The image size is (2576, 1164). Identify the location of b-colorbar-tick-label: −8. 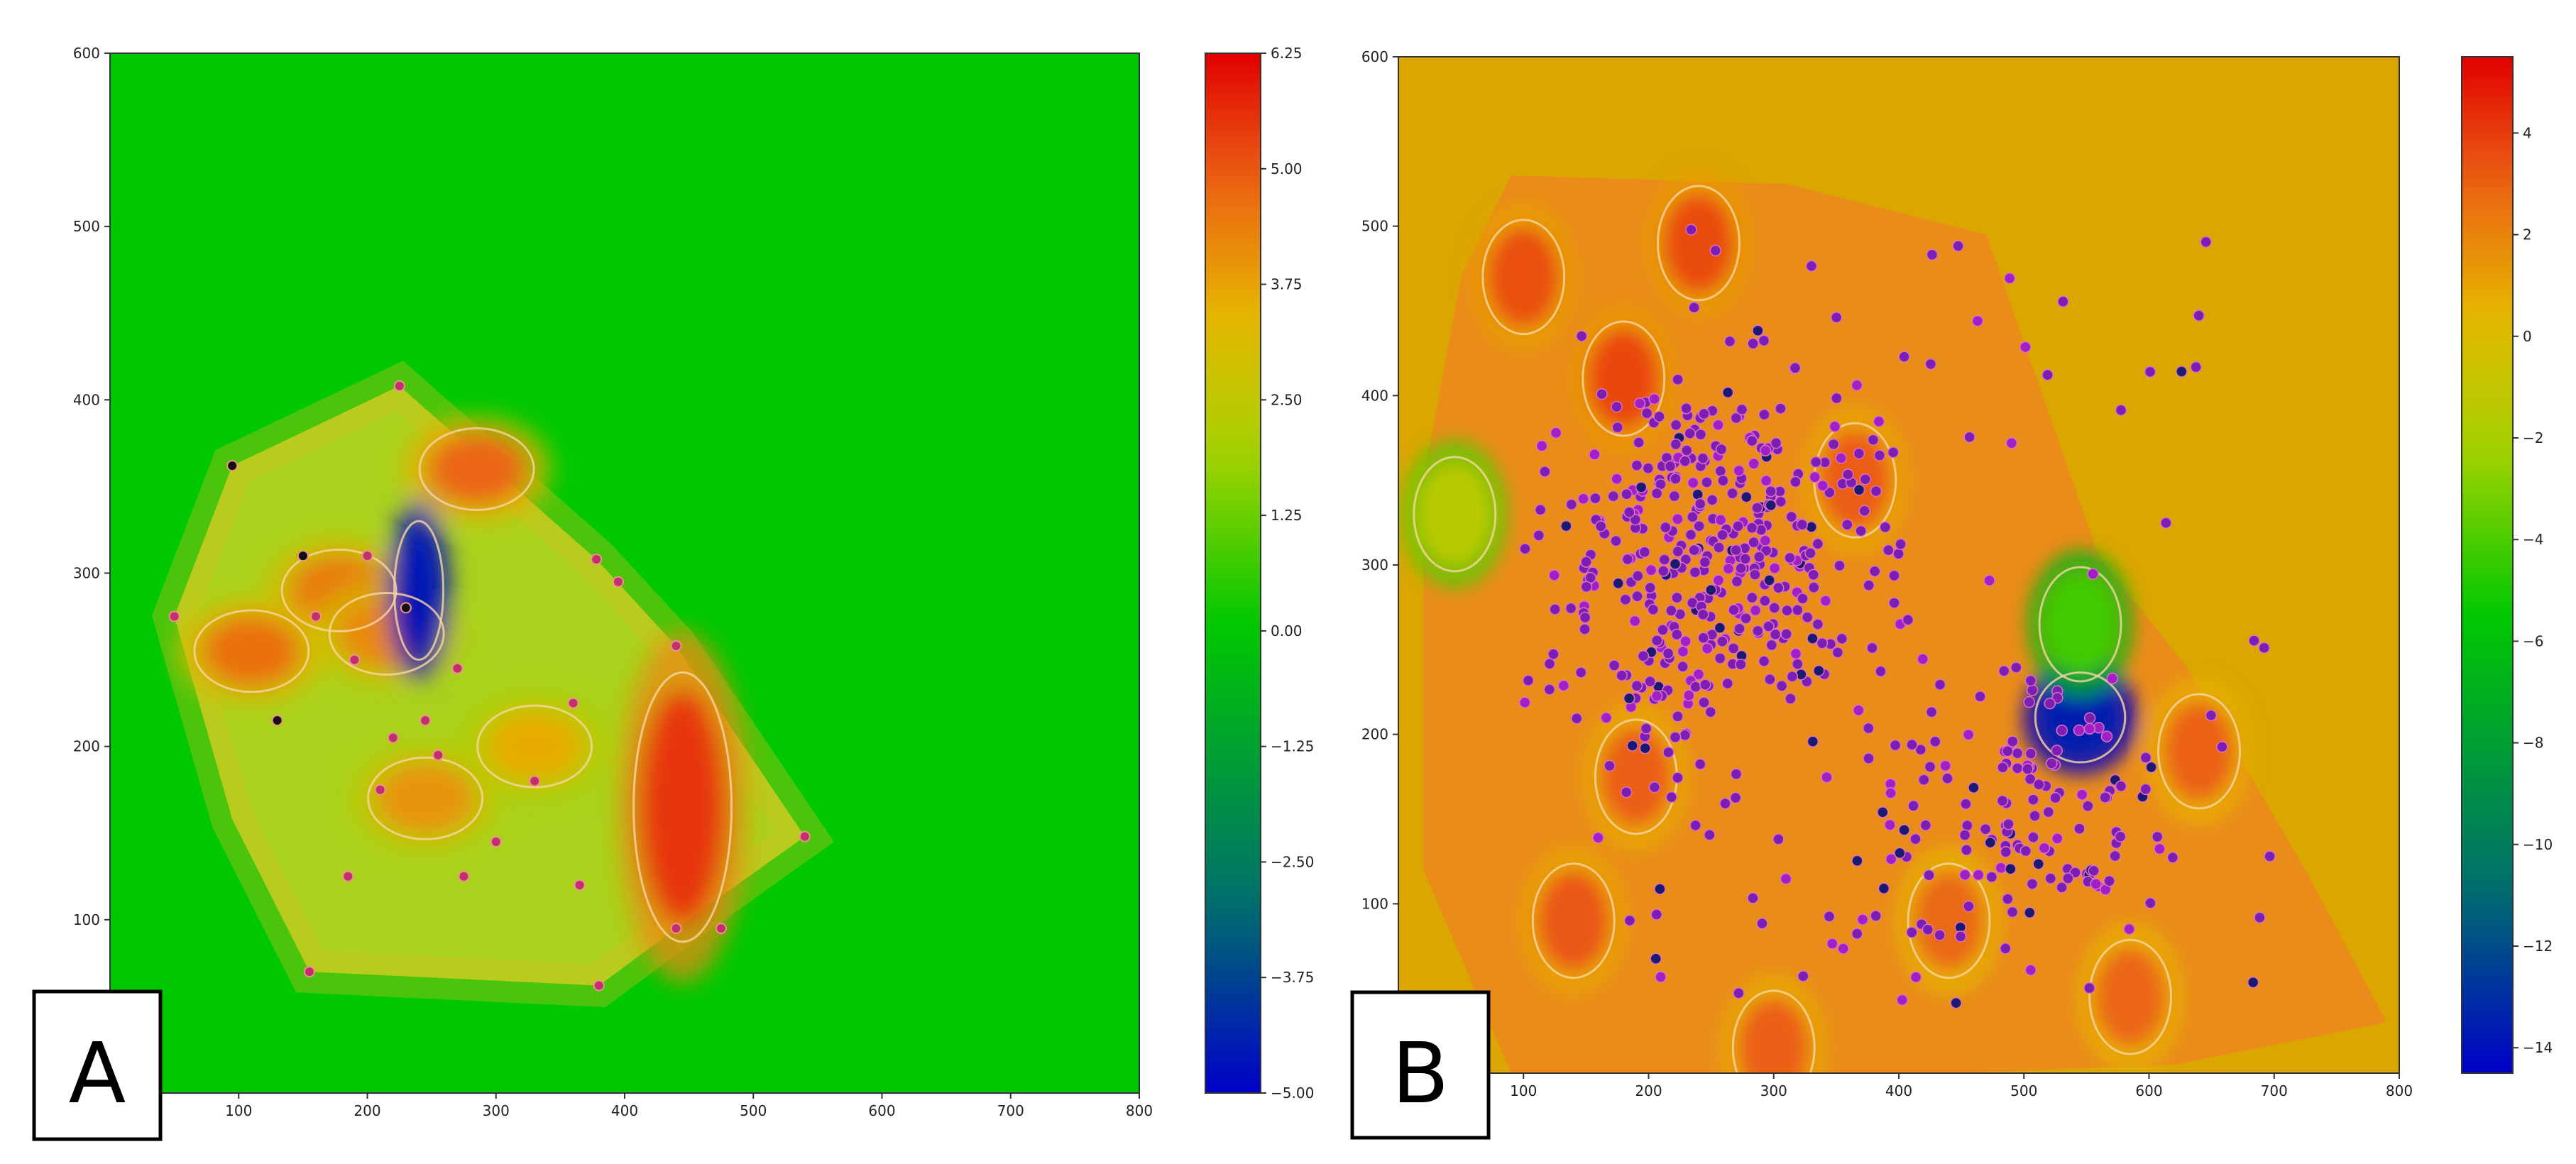
(2533, 743).